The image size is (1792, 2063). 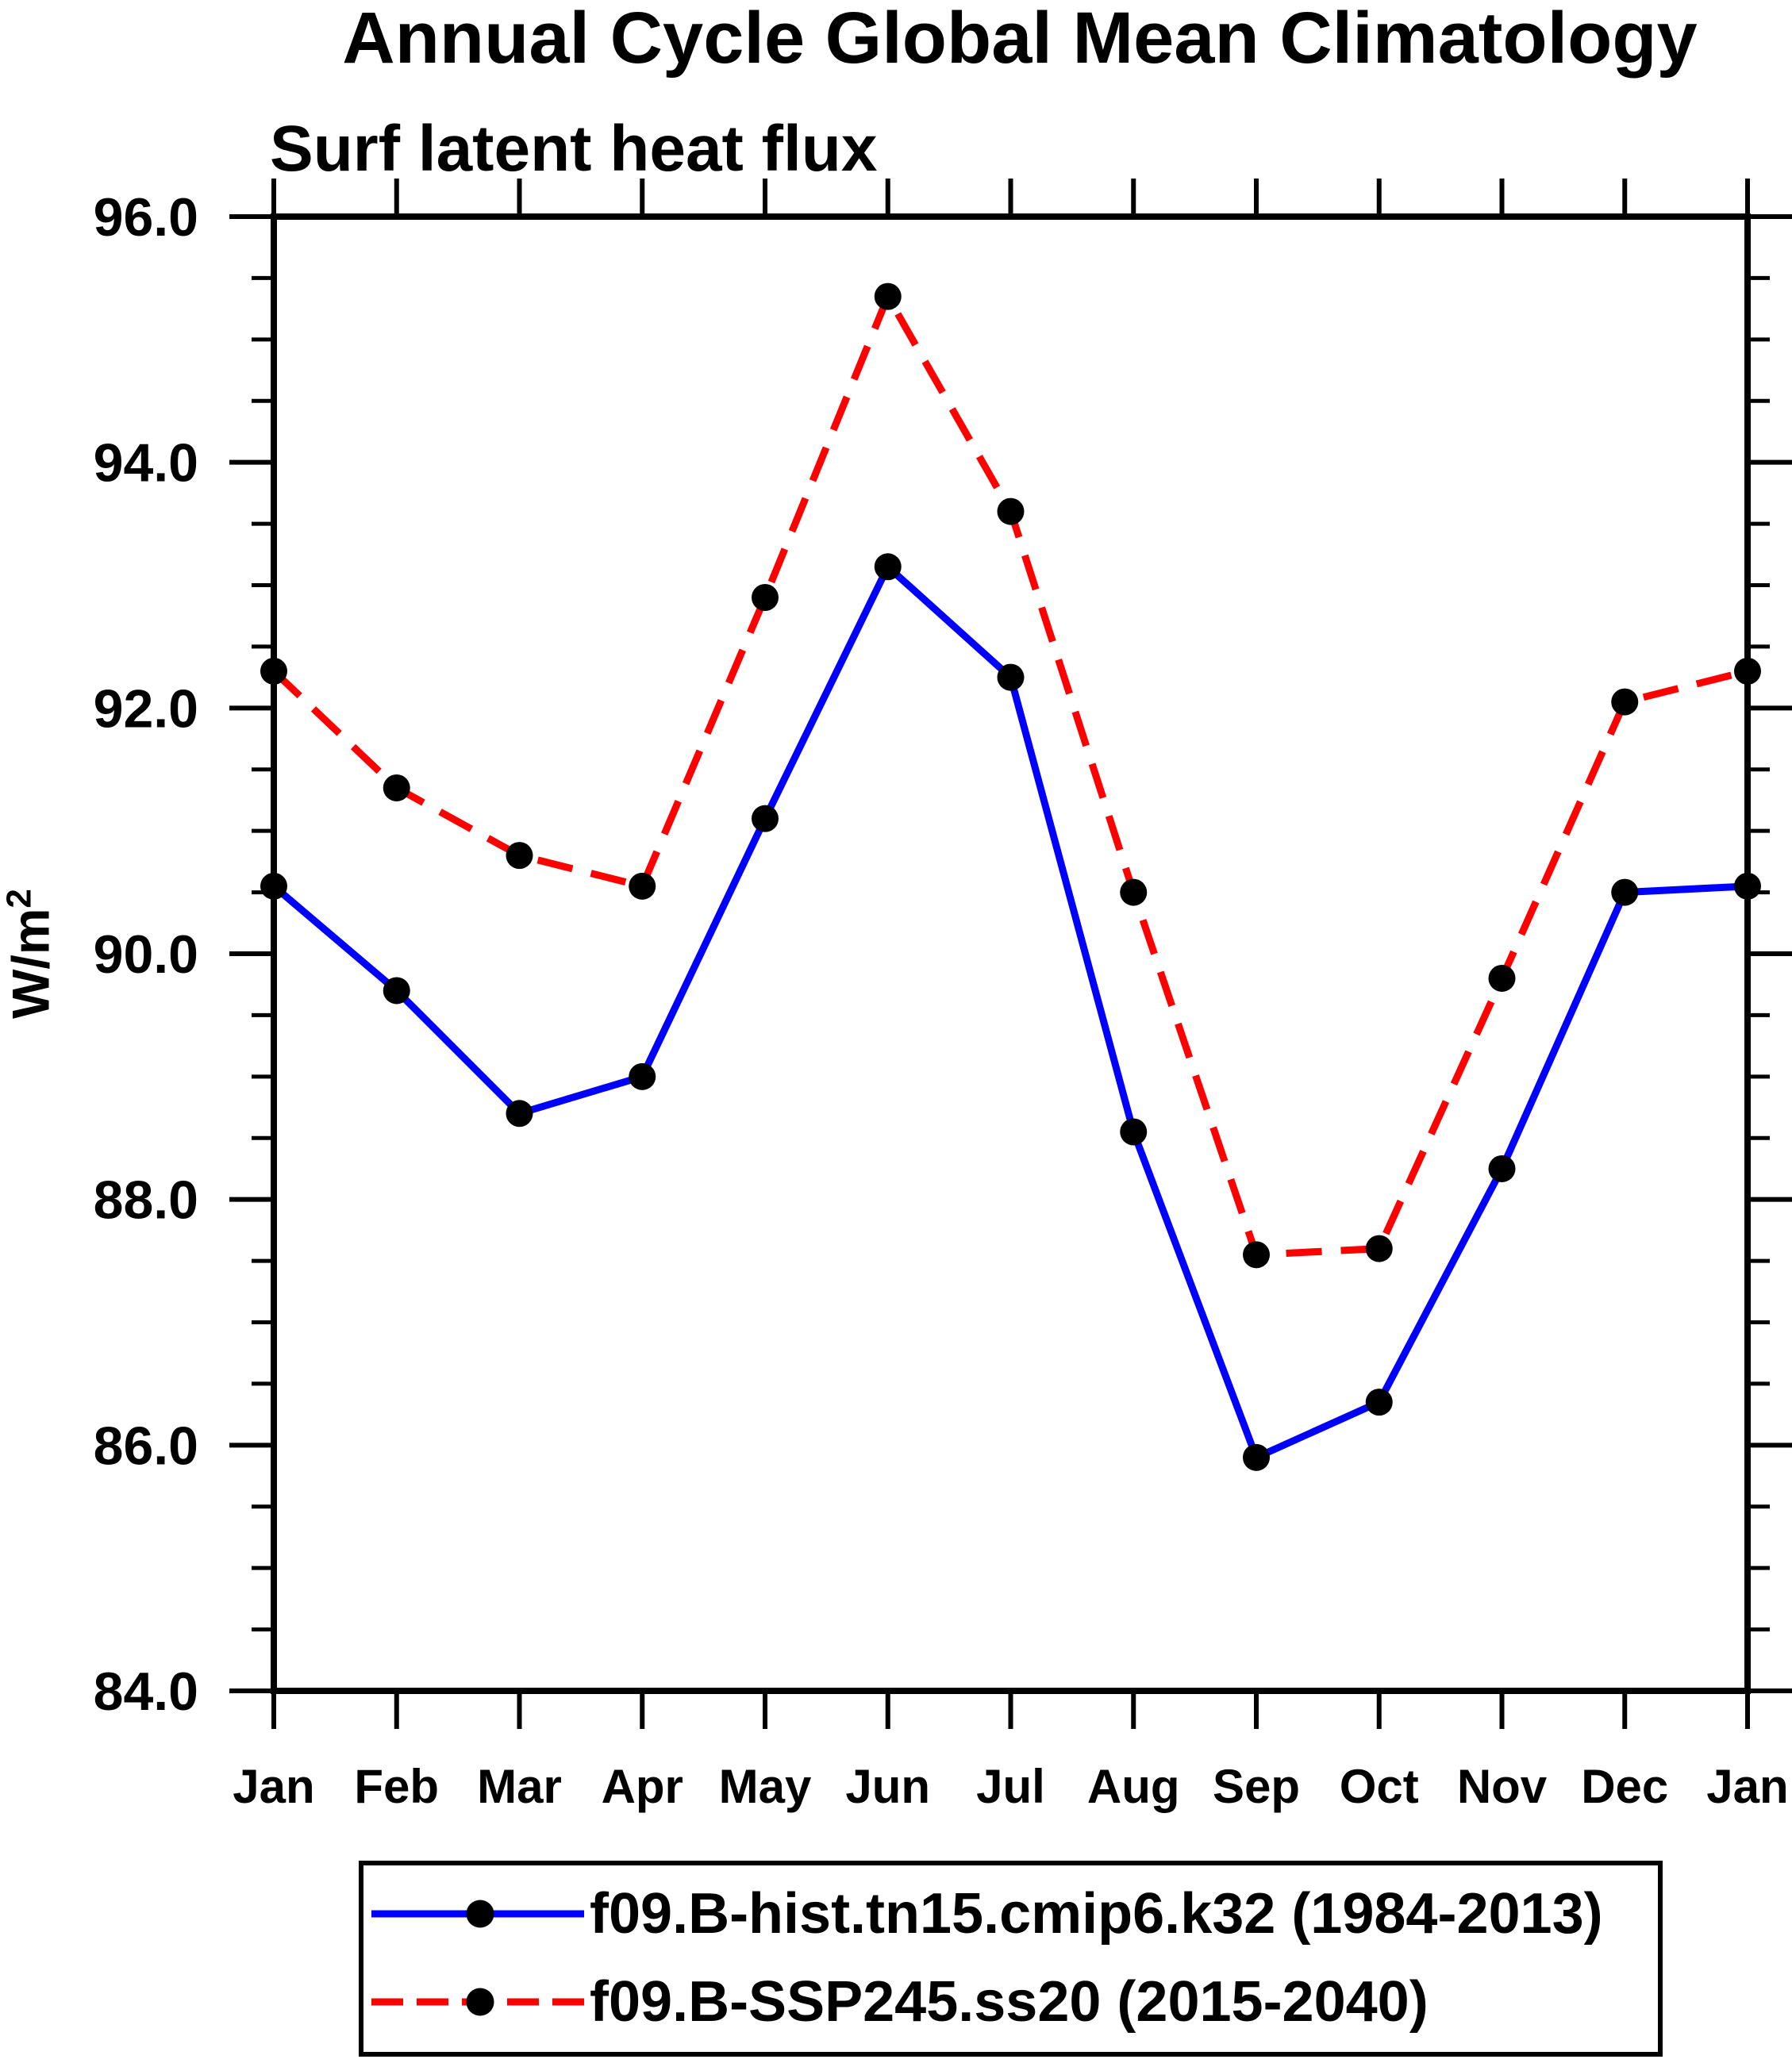 I want to click on y-tick-label: 88.0, so click(x=146, y=1200).